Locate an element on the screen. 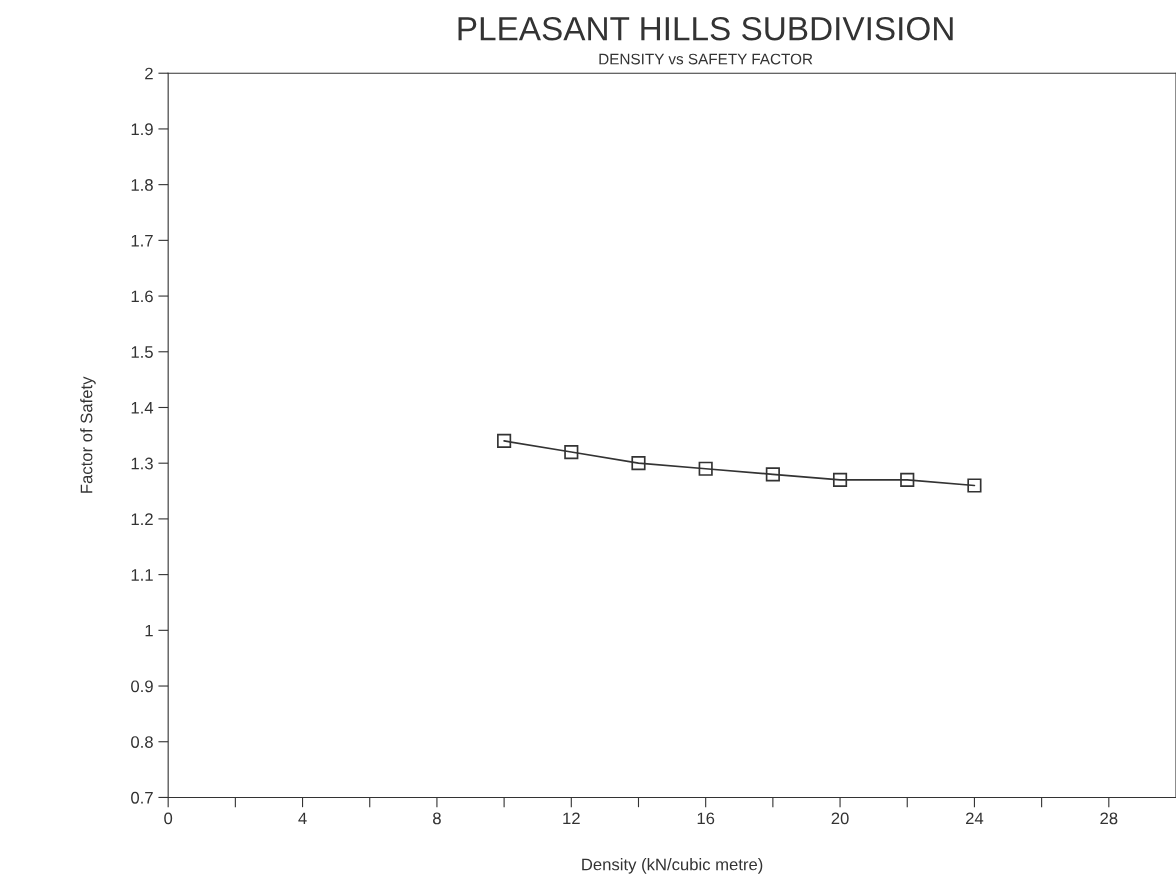 Image resolution: width=1176 pixels, height=893 pixels. x-tick-label: 0 is located at coordinates (168, 818).